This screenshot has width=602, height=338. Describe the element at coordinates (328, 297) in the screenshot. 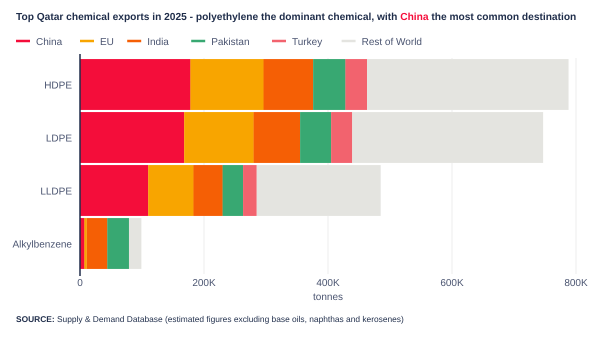

I see `x-axis-title: tonnes` at that location.